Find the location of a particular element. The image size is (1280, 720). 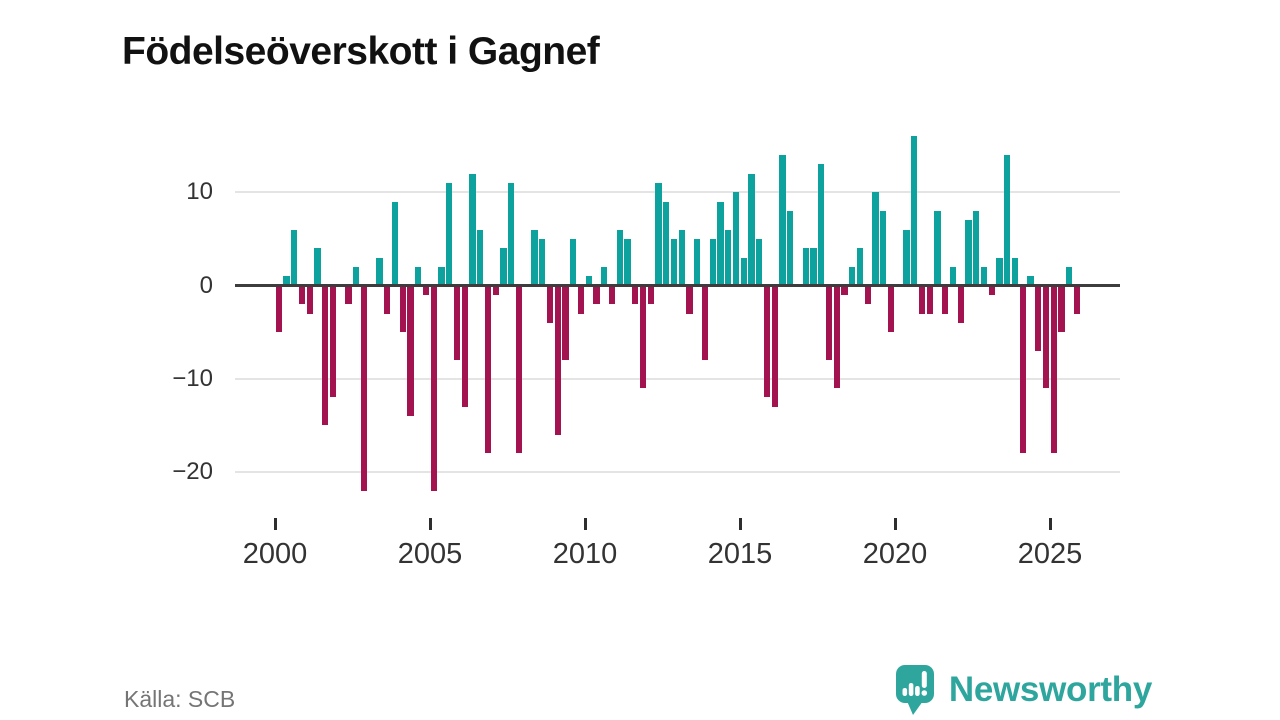

bar-2003Q2 is located at coordinates (379, 271).